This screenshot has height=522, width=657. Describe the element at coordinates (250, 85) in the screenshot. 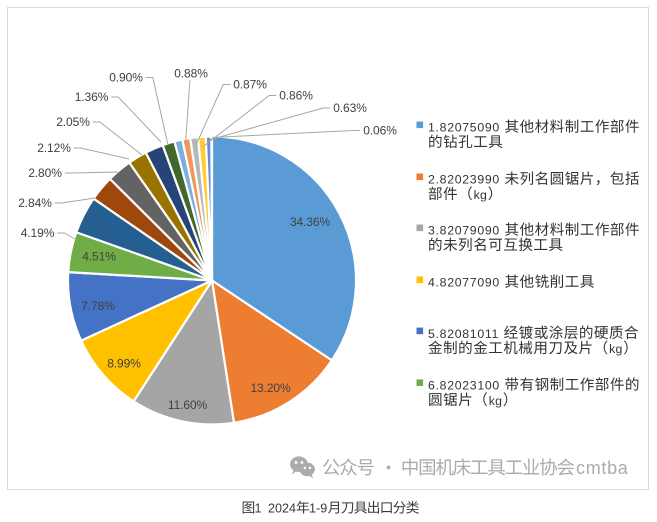

I see `svg-text: 0.87%` at that location.